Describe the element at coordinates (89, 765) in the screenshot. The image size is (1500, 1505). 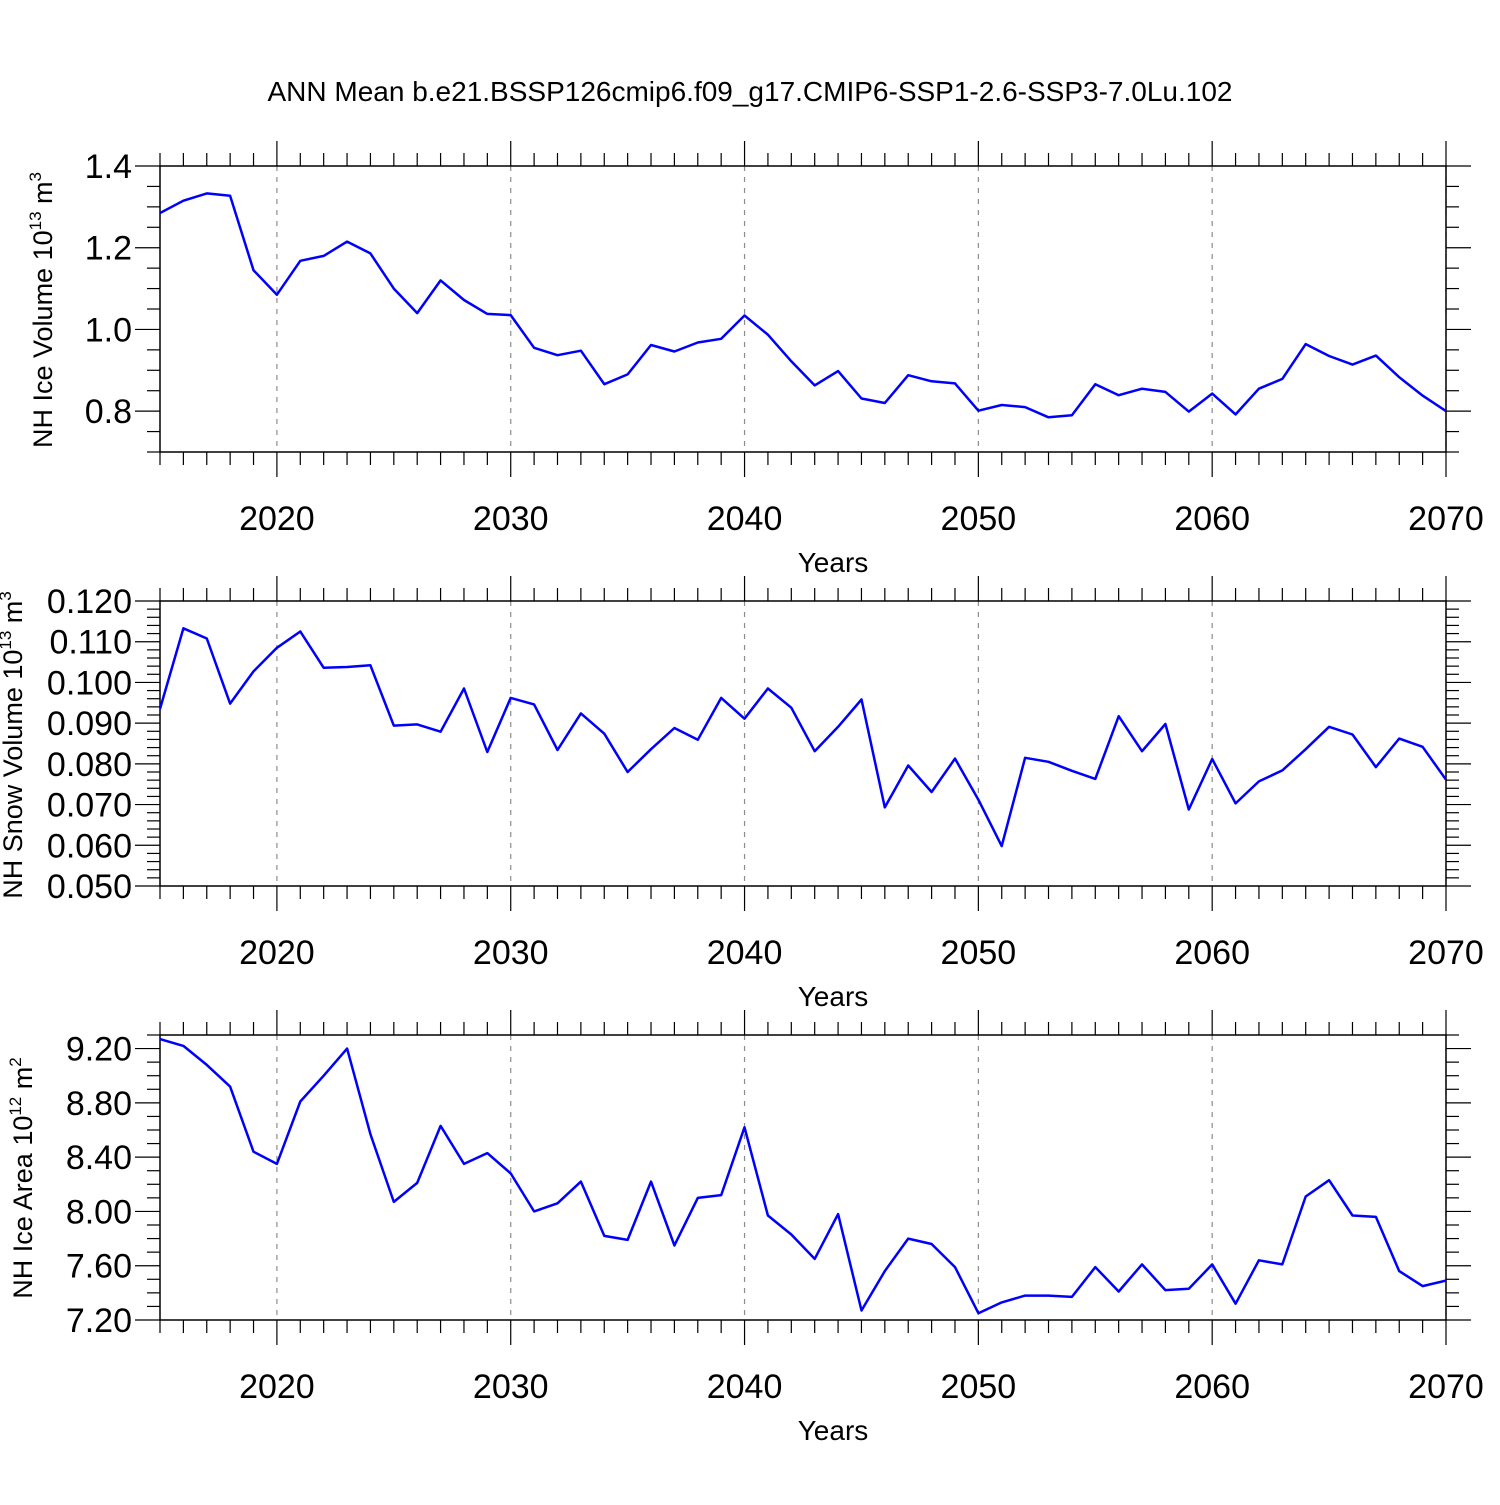
I see `y-tick-label: 0.080` at that location.